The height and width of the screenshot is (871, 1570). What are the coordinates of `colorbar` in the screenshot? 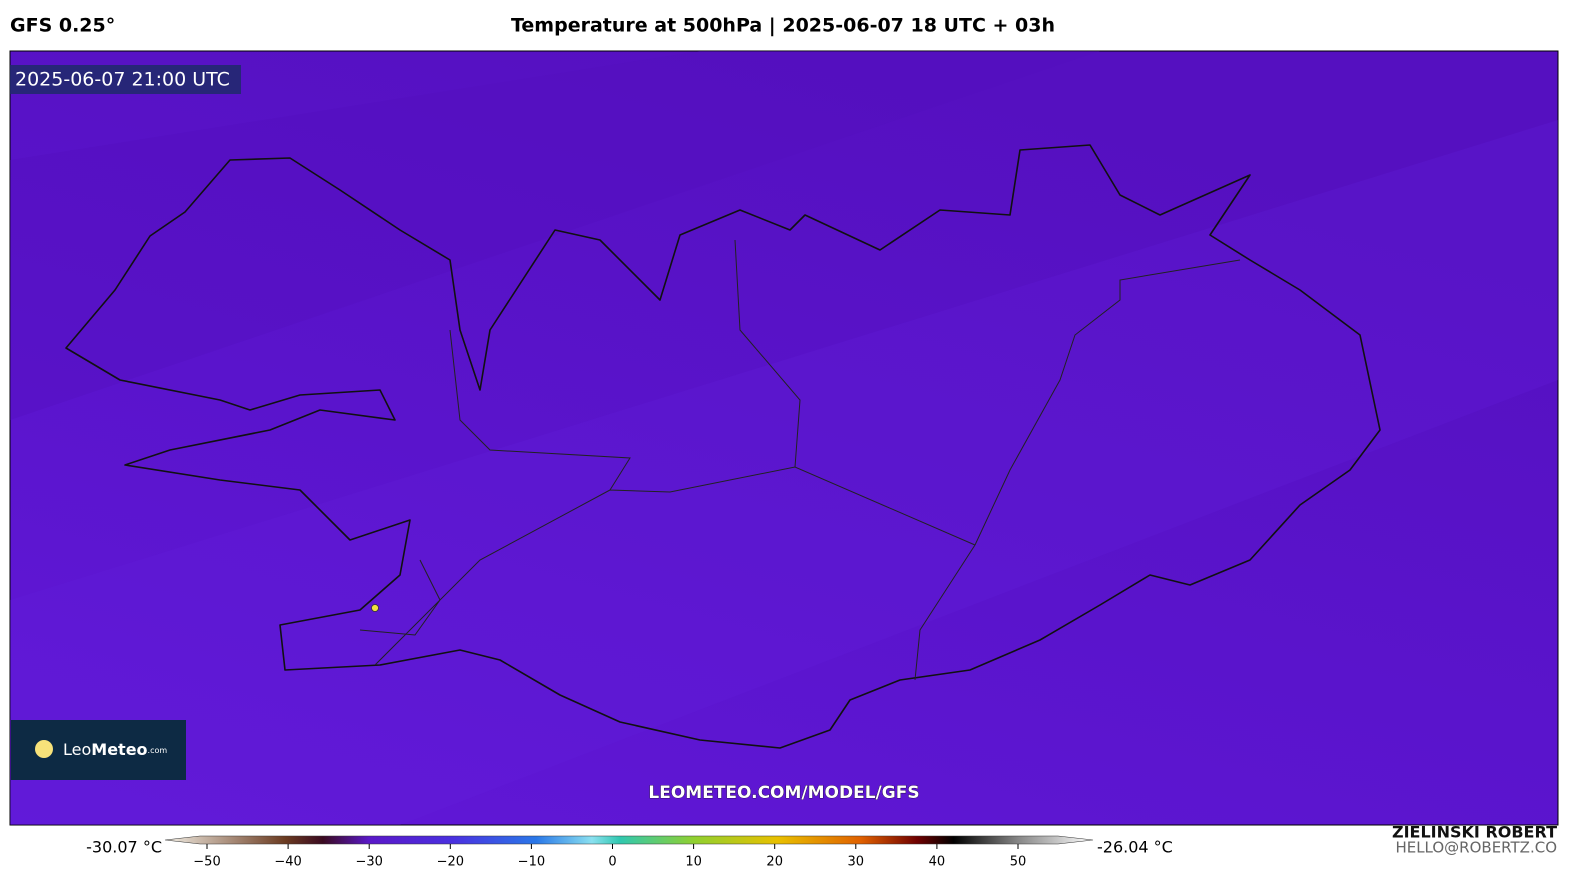 It's located at (629, 840).